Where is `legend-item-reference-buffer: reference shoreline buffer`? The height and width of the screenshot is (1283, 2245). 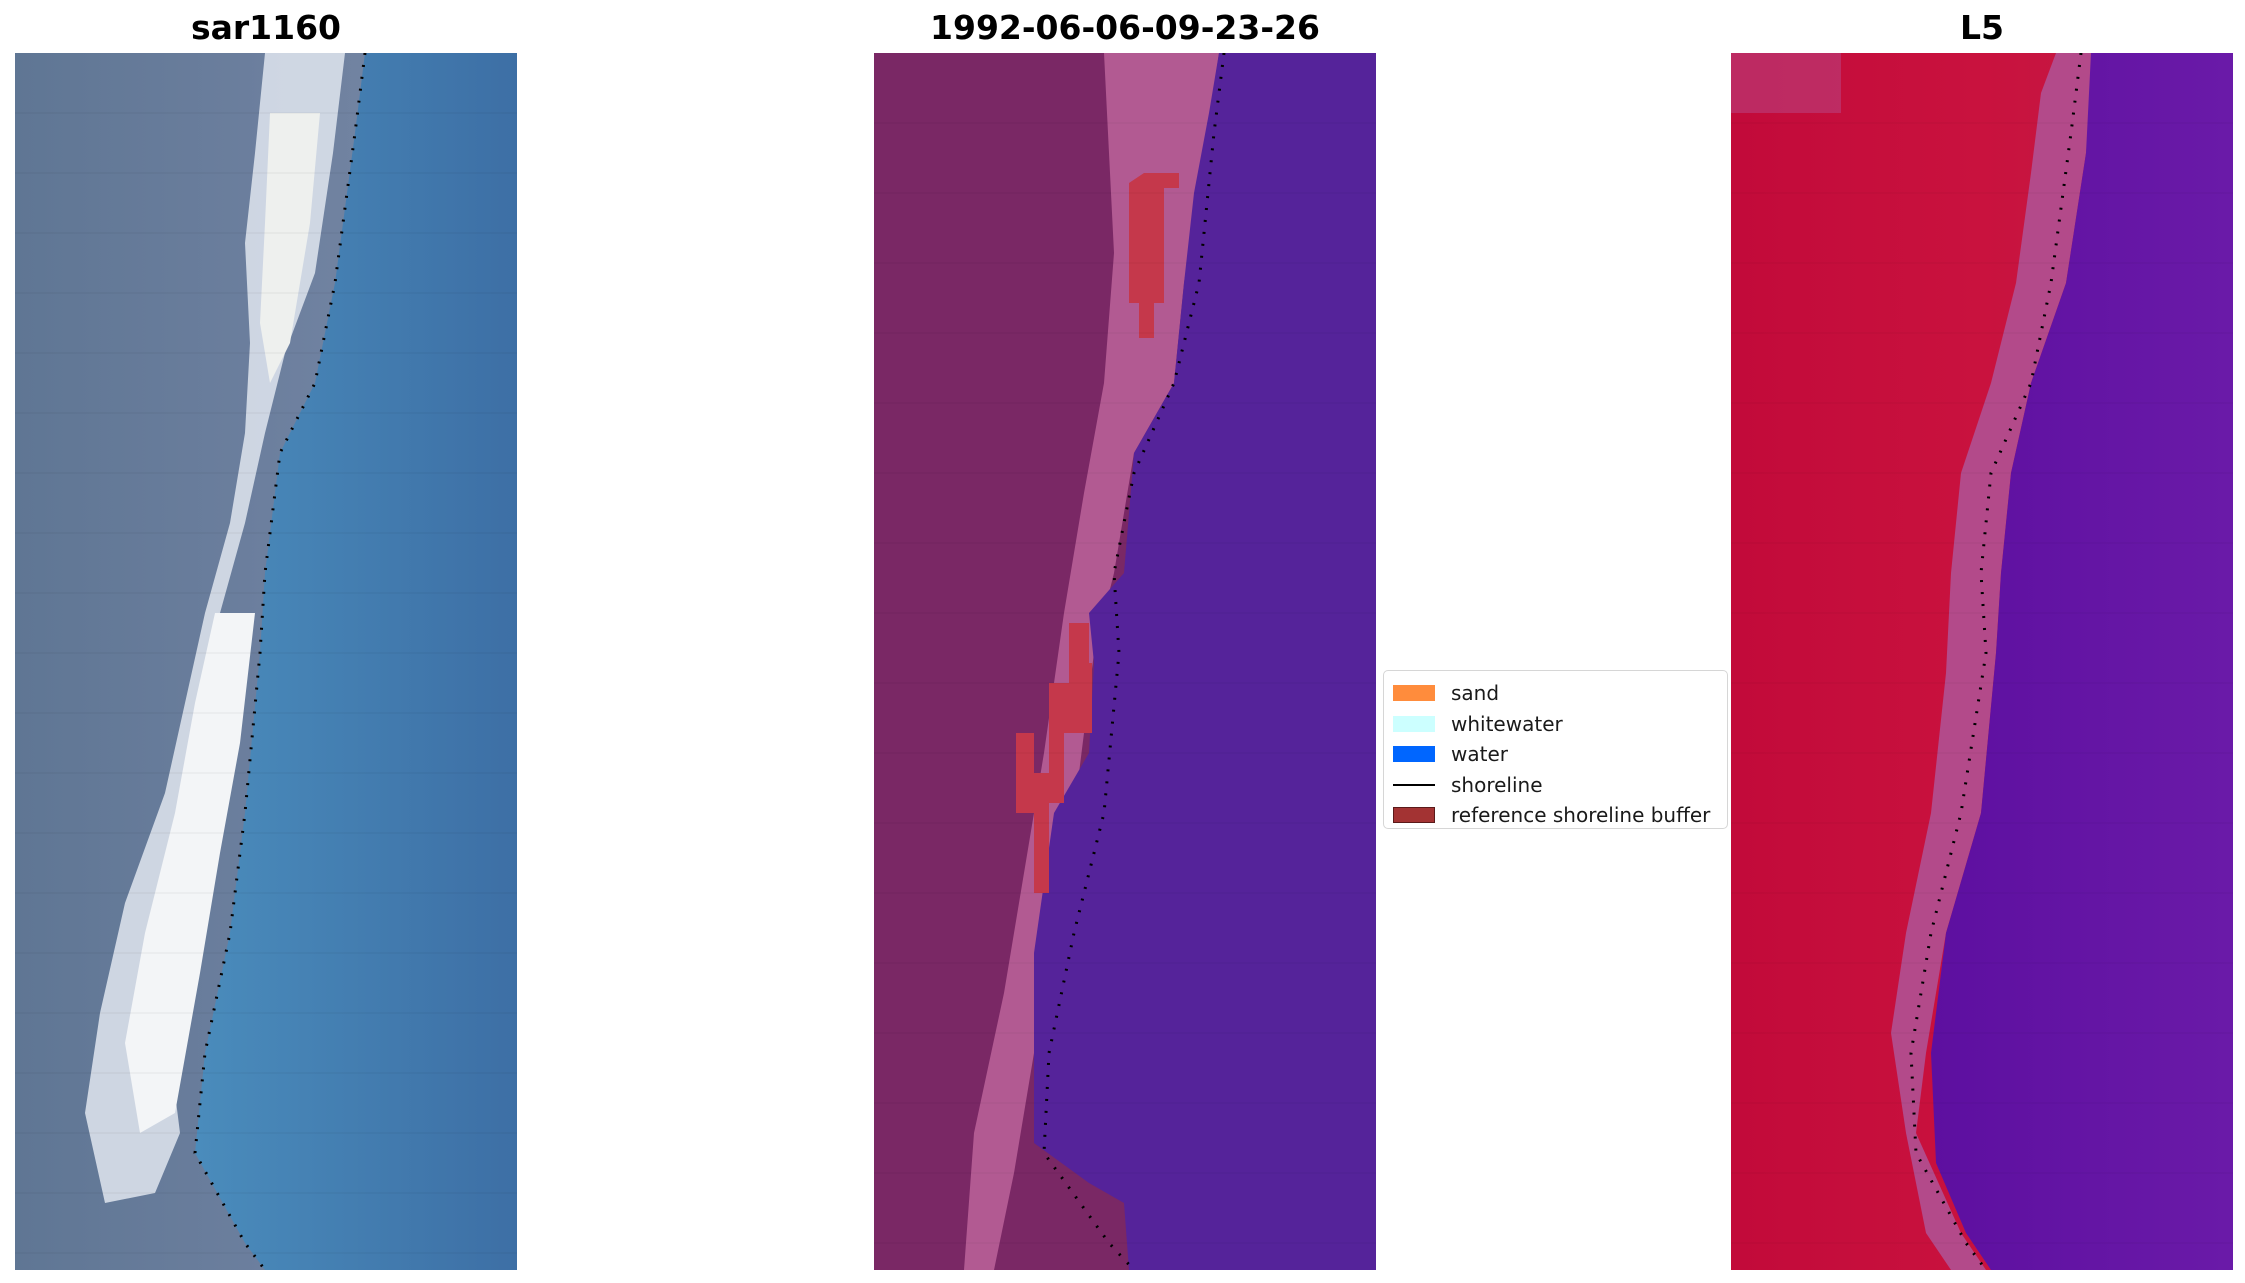 legend-item-reference-buffer: reference shoreline buffer is located at coordinates (1560, 815).